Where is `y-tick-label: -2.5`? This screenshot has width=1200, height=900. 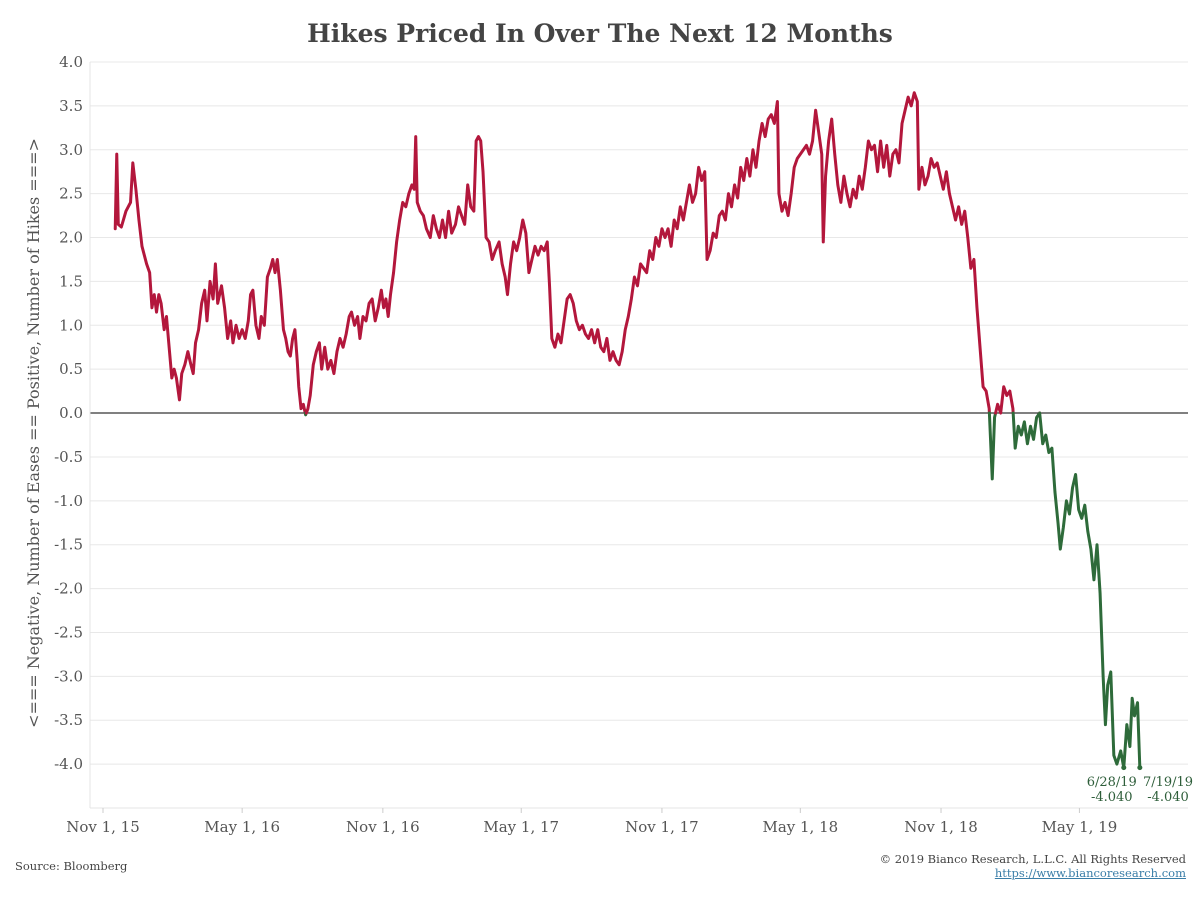
y-tick-label: -2.5 is located at coordinates (68, 632).